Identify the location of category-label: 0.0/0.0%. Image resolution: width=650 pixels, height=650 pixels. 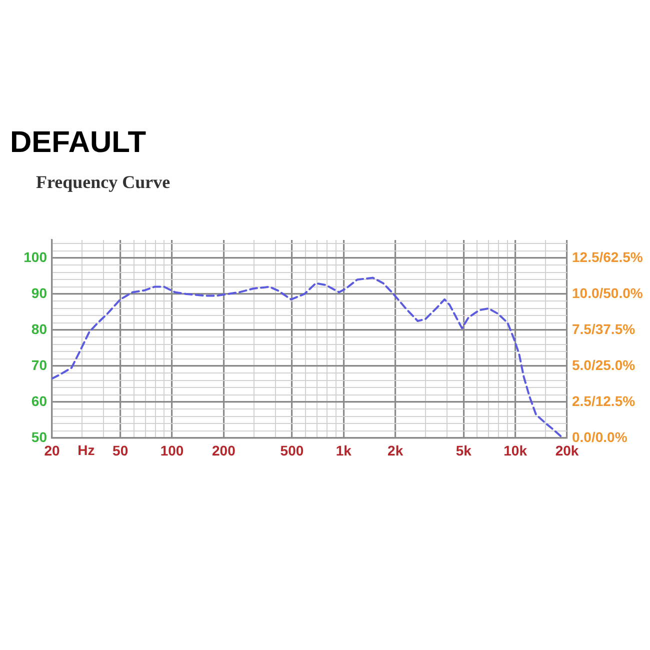
(600, 436).